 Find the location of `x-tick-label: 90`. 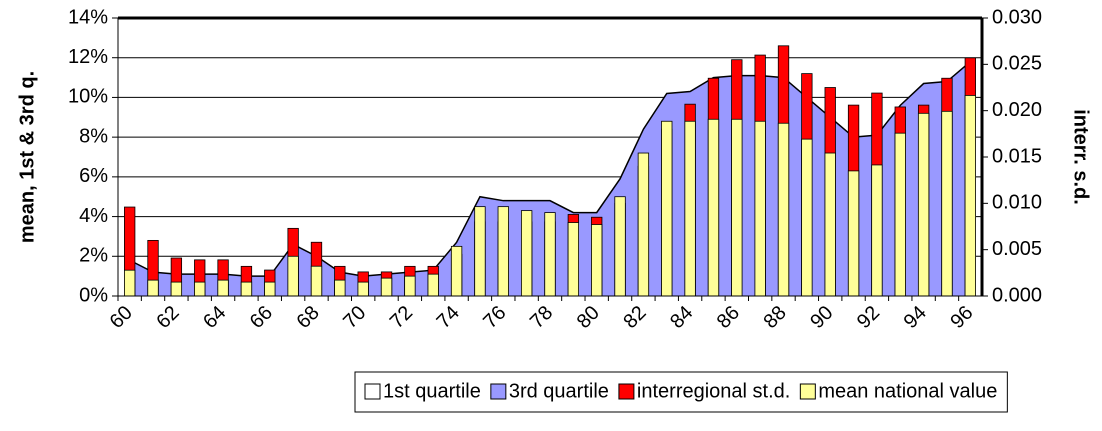

x-tick-label: 90 is located at coordinates (821, 317).